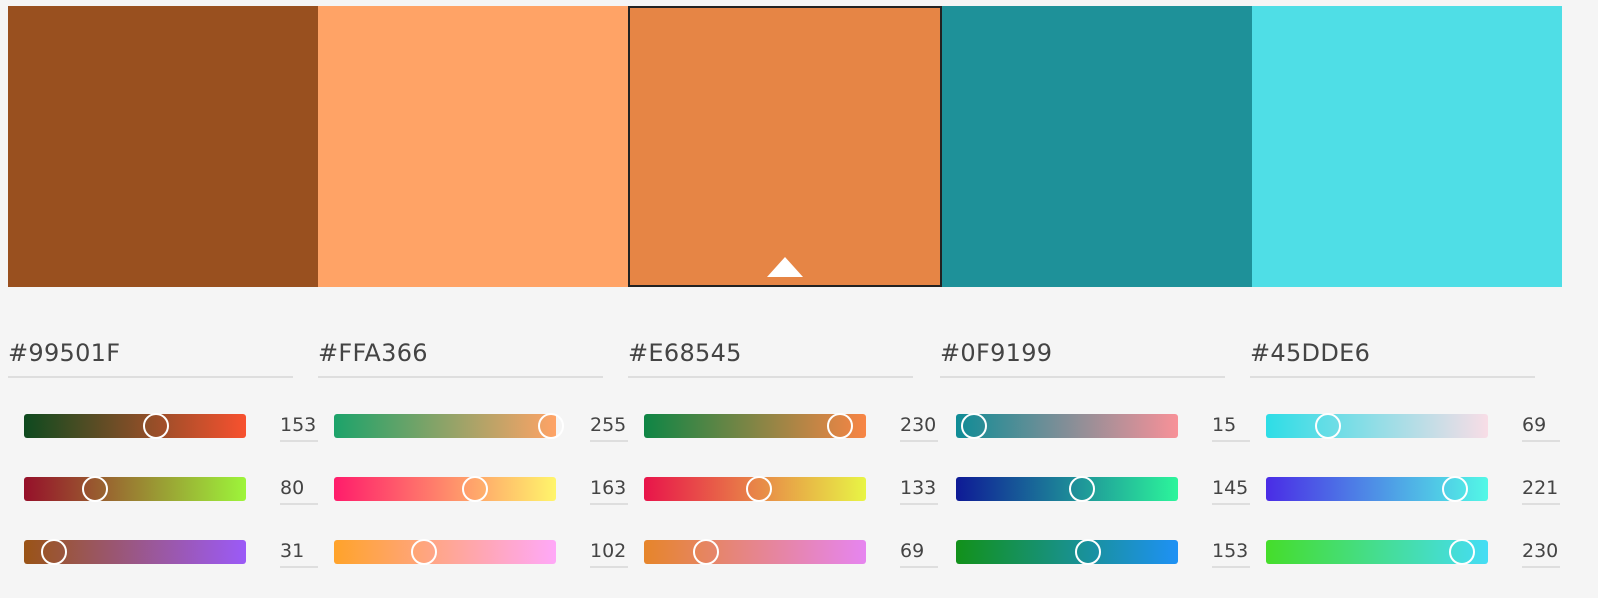 This screenshot has width=1598, height=598. Describe the element at coordinates (1231, 489) in the screenshot. I see `green-value-input: 145` at that location.